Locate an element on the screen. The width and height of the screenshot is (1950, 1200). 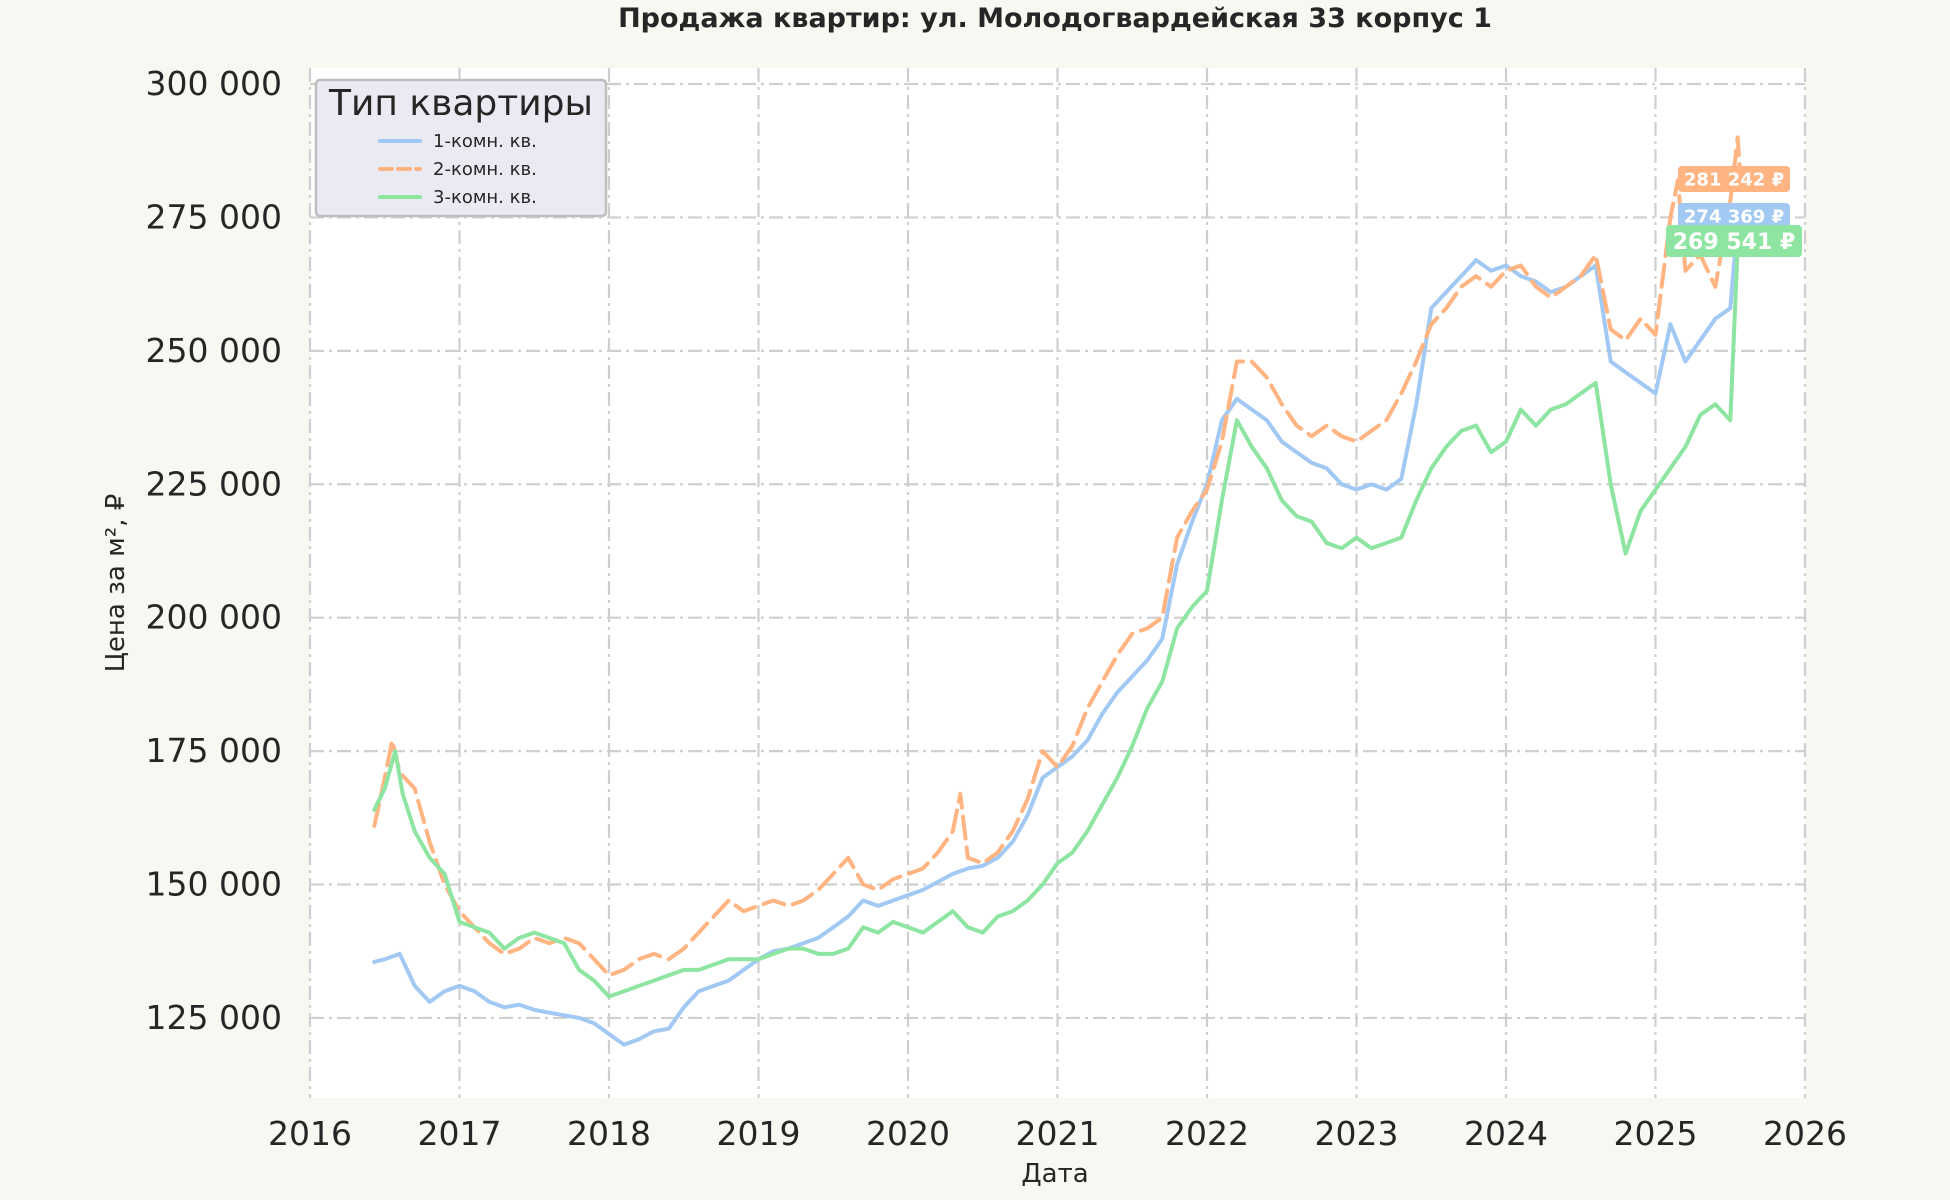
y-tick-label: 200 000 is located at coordinates (214, 617).